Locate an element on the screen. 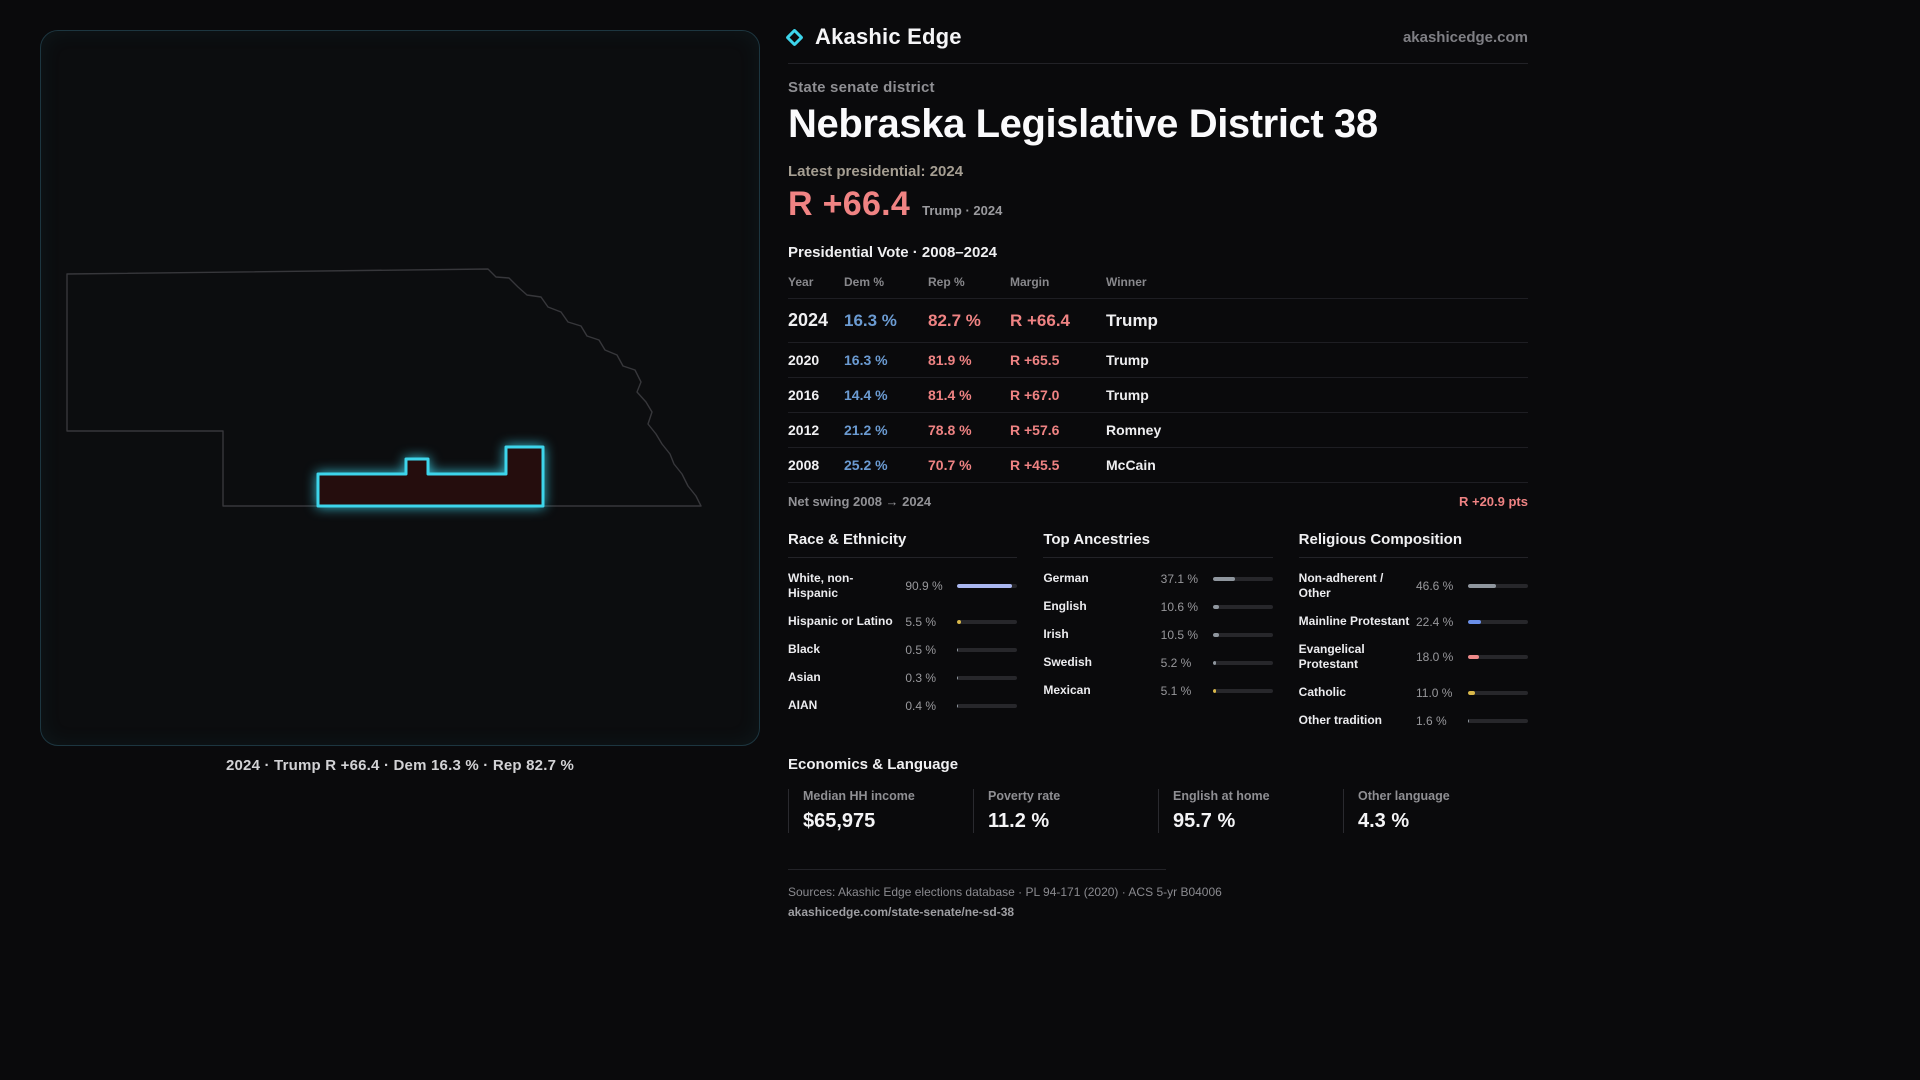 Image resolution: width=1920 pixels, height=1080 pixels. table-row: 2012 21.2 % 78.8 % R +57.6 Romney is located at coordinates (1158, 430).